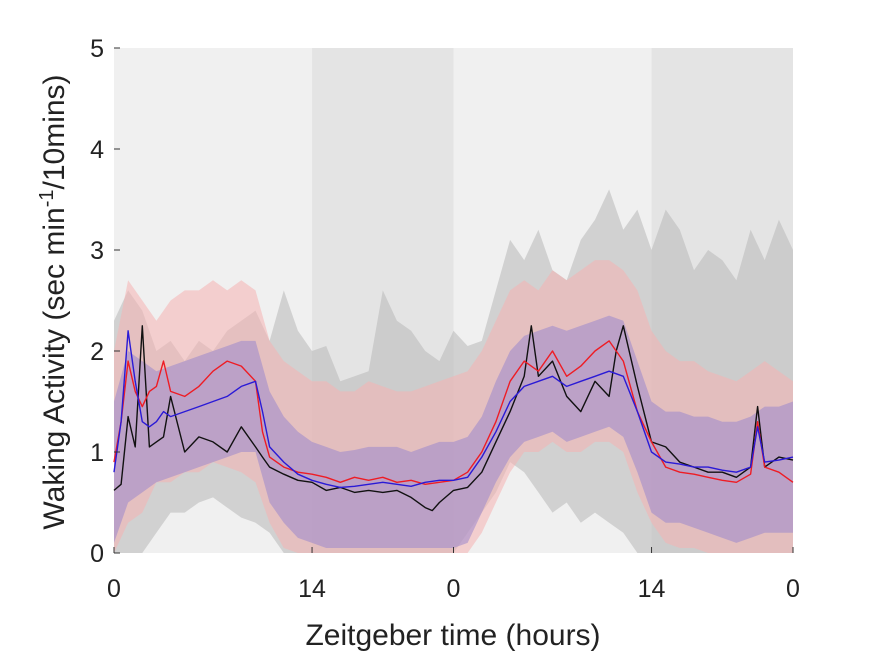  I want to click on y-axis-label-tail: /10mins), so click(54, 131).